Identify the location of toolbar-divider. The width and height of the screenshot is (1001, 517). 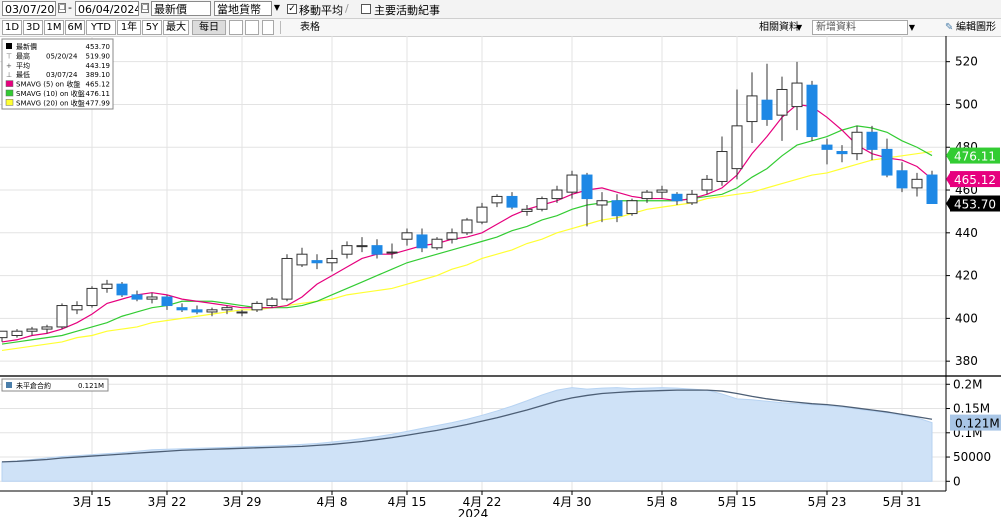
(280, 27).